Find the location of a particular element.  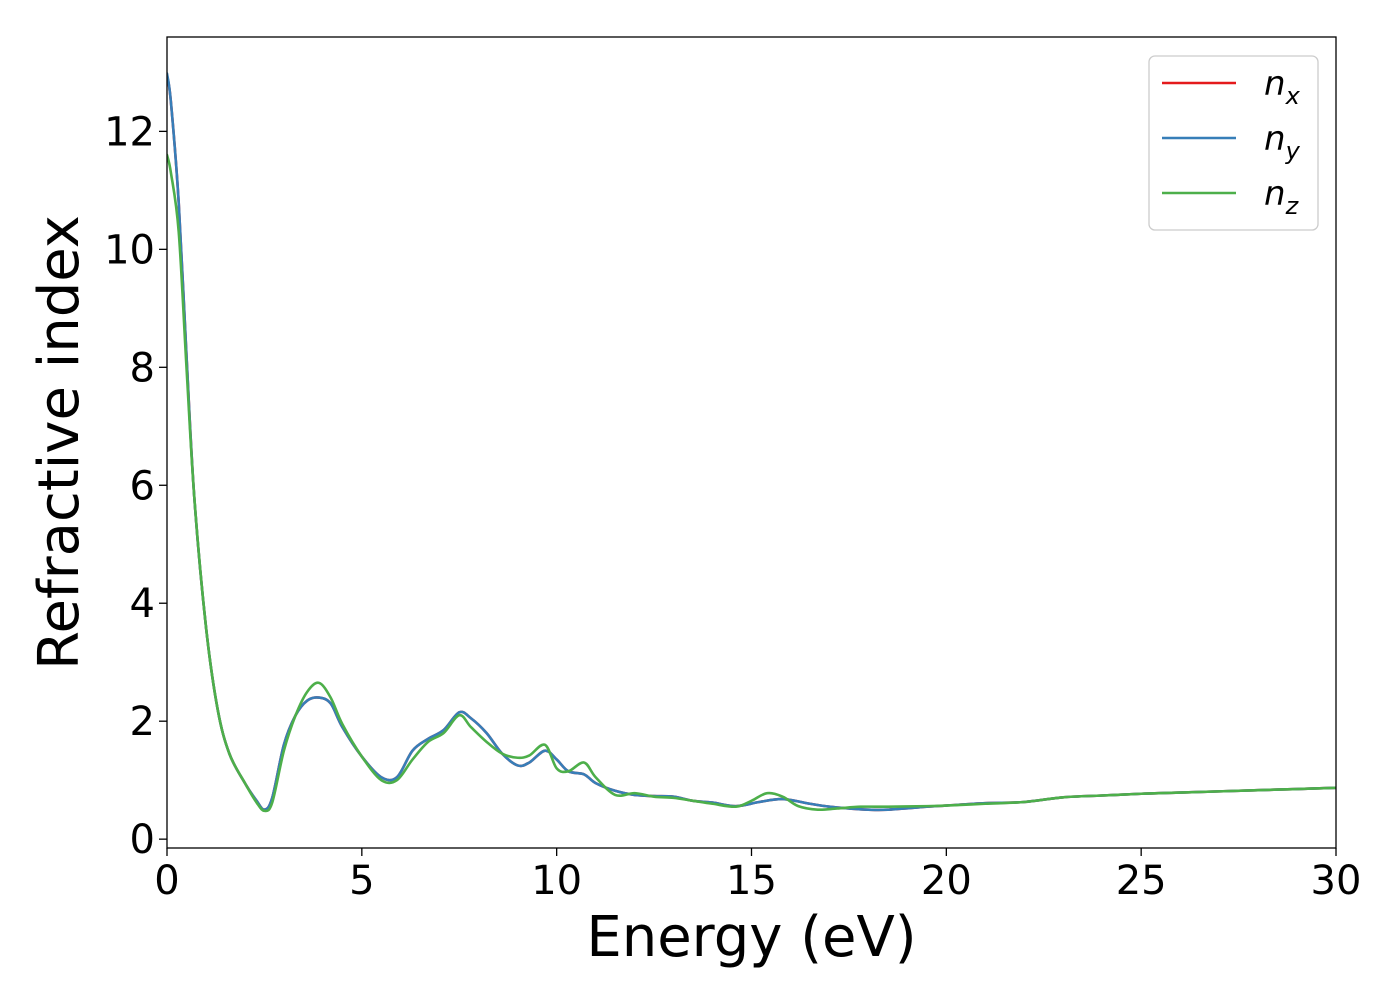

y-tick-label: 12 is located at coordinates (129, 132).